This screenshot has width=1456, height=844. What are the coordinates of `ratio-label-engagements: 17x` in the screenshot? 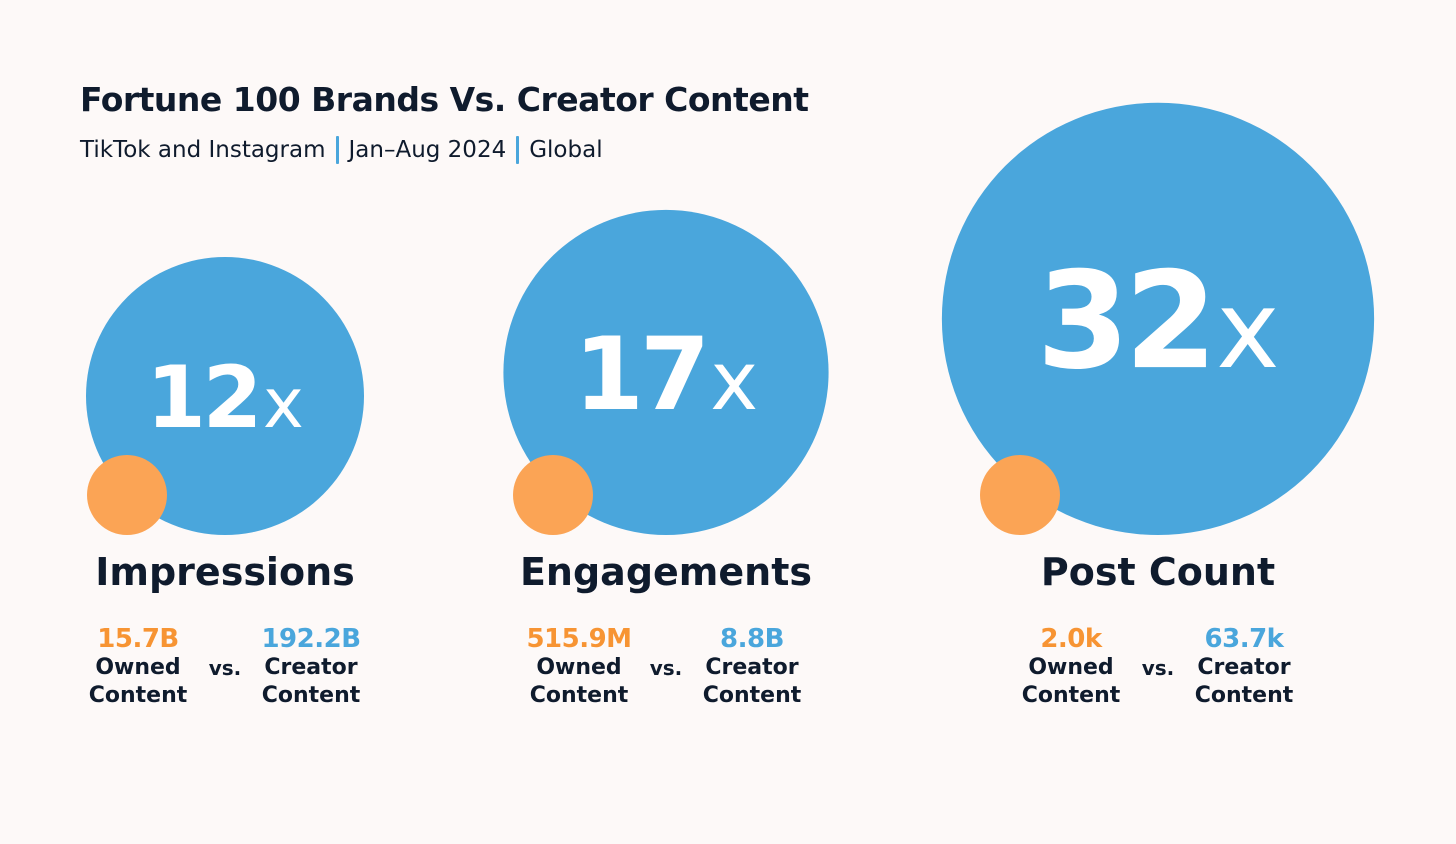 It's located at (666, 374).